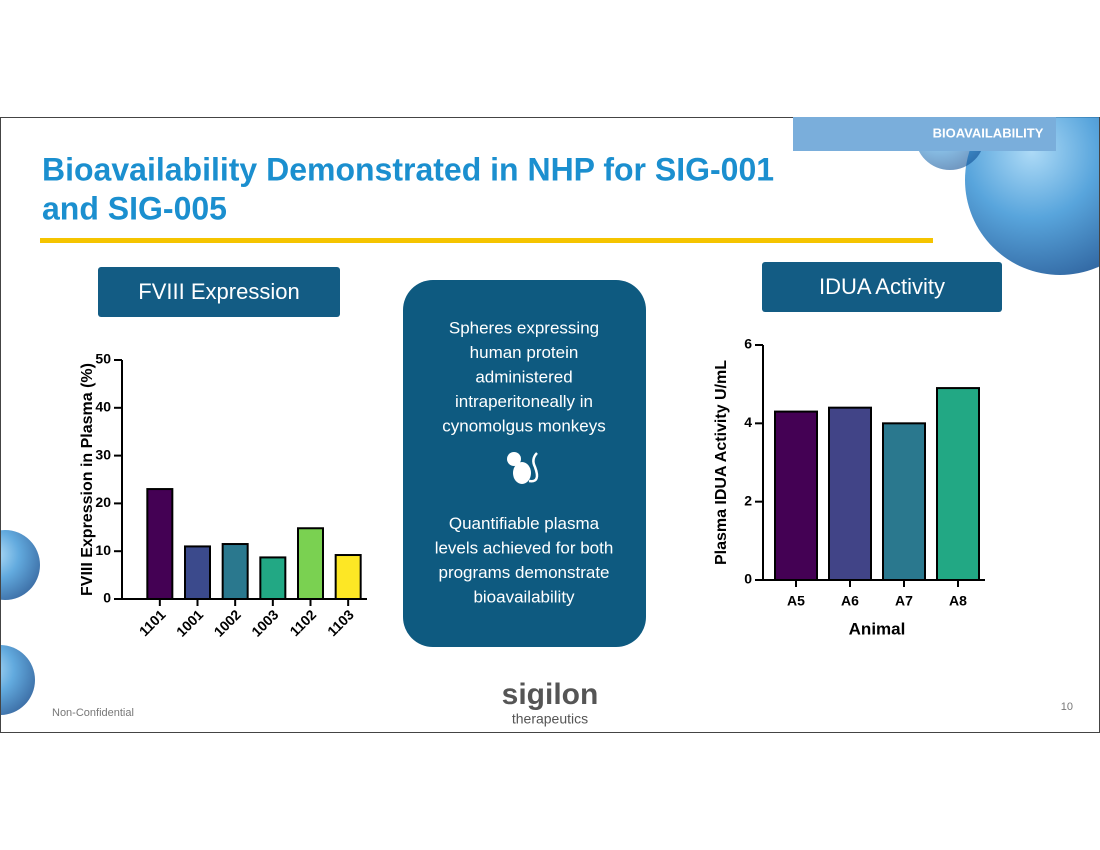 The image size is (1100, 850). What do you see at coordinates (523, 572) in the screenshot?
I see `info-line: programs demonstrate` at bounding box center [523, 572].